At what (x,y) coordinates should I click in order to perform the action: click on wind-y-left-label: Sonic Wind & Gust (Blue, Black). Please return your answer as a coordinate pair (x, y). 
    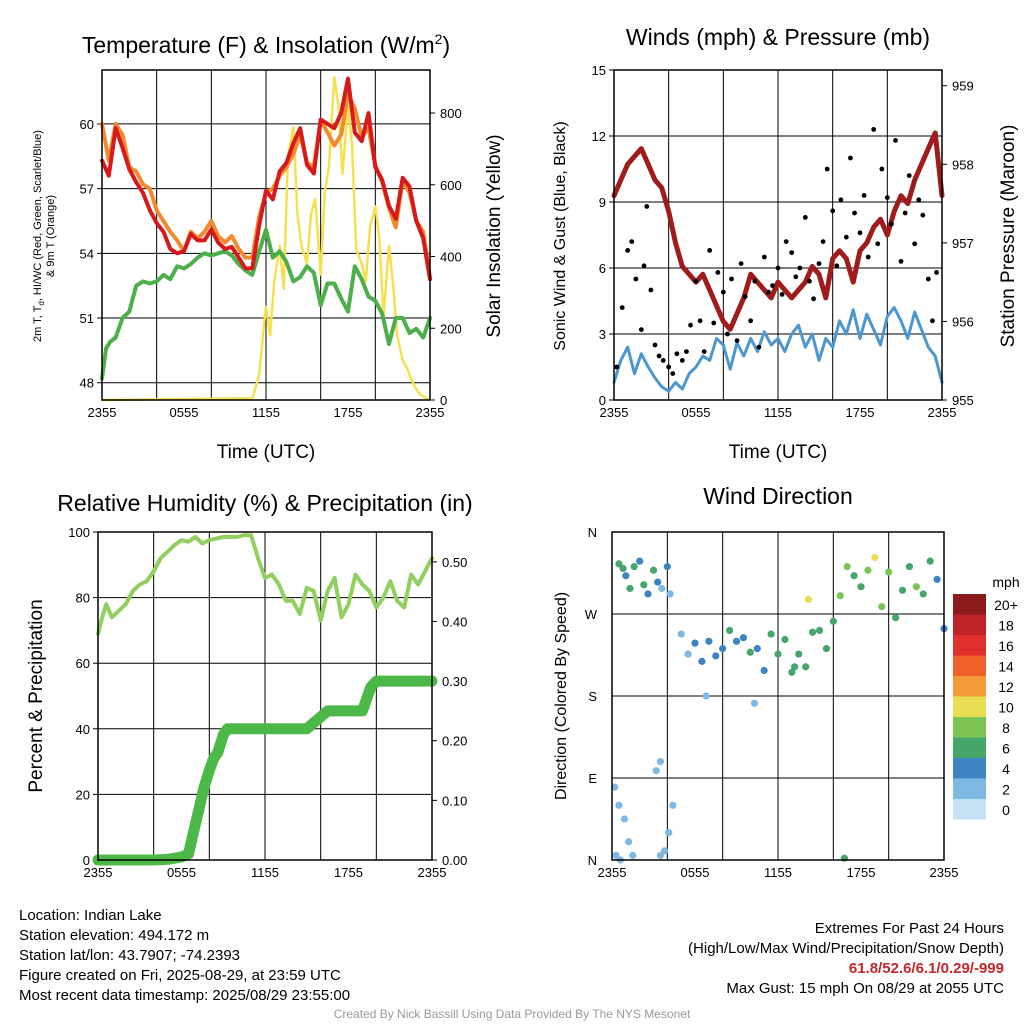
    Looking at the image, I should click on (560, 235).